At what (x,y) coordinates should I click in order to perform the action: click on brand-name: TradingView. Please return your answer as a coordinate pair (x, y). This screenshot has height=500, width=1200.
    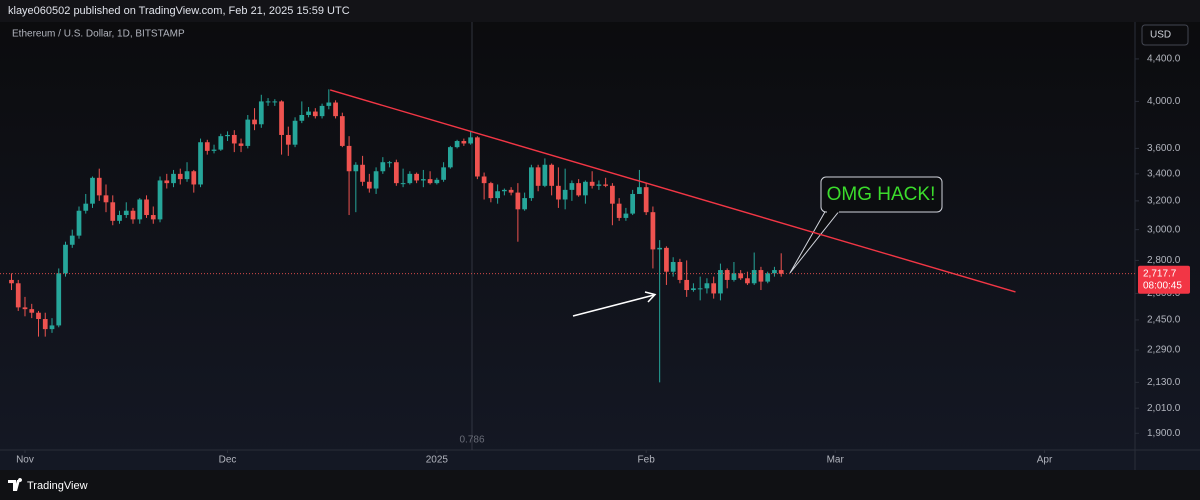
    Looking at the image, I should click on (57, 486).